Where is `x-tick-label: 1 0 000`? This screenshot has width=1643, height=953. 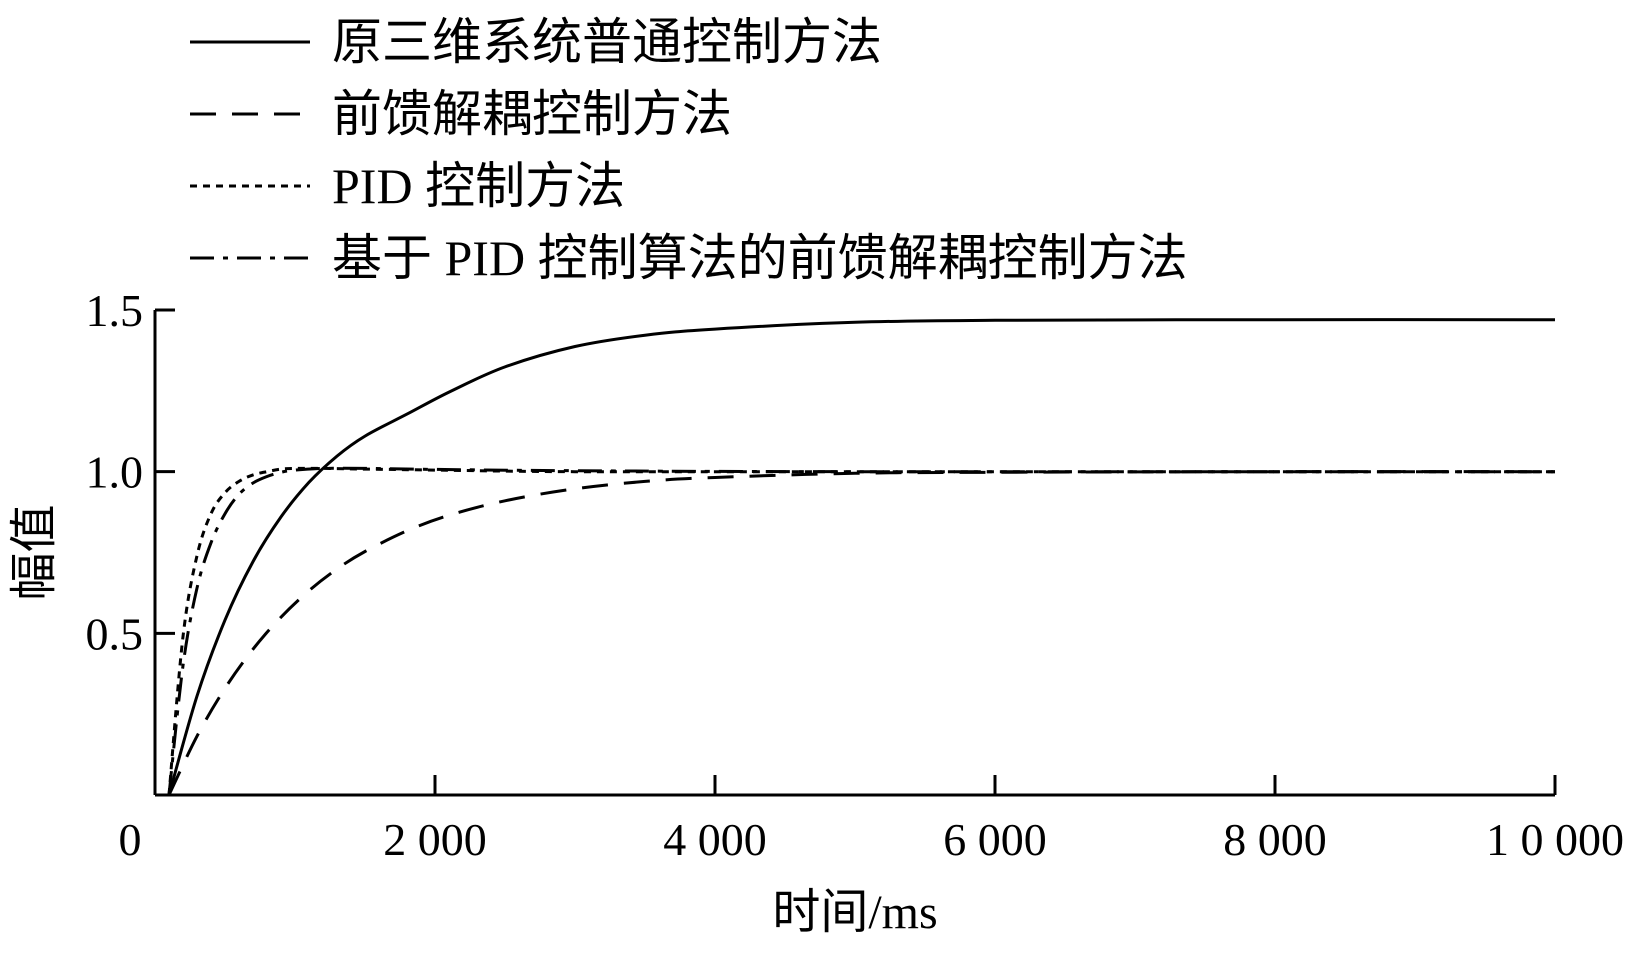
x-tick-label: 1 0 000 is located at coordinates (1555, 839).